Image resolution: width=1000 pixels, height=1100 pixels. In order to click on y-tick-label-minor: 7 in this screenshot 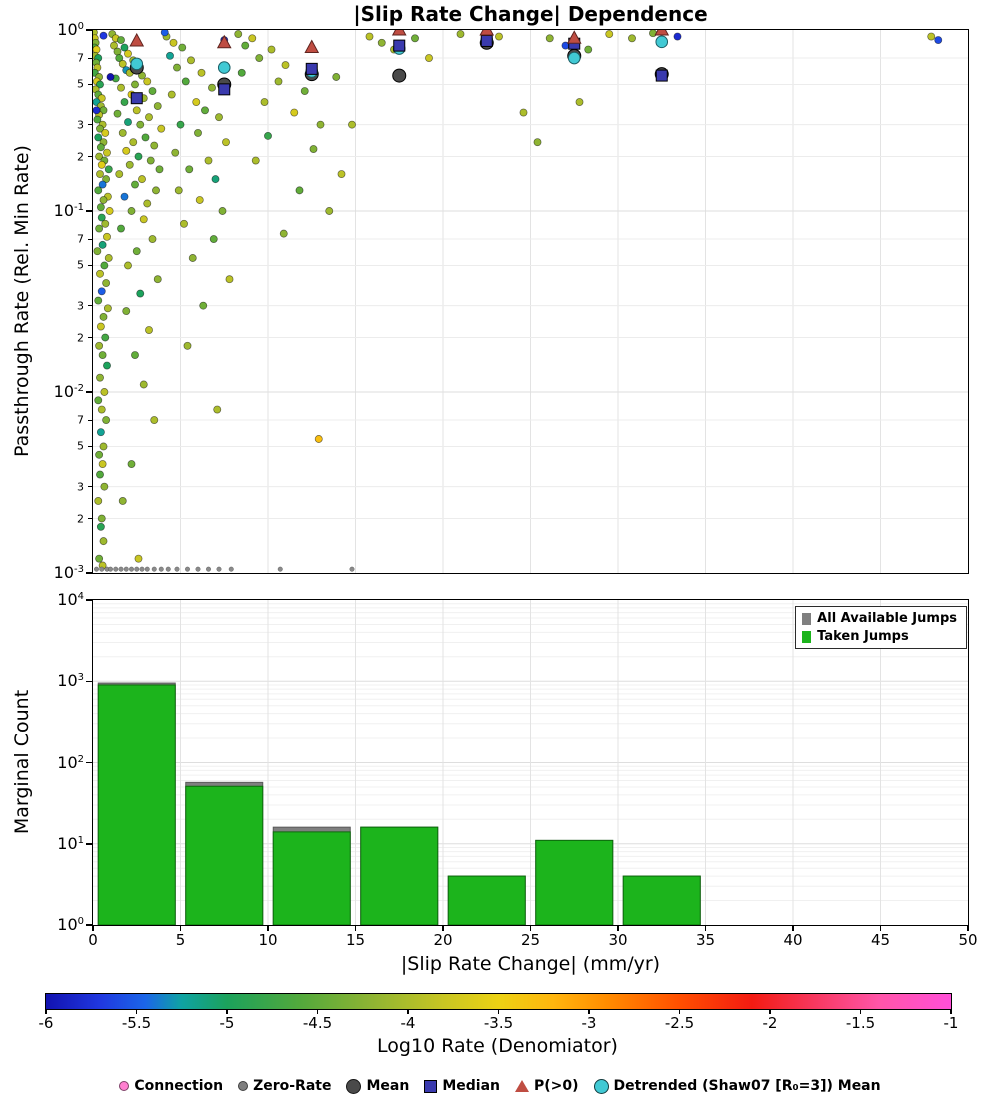, I will do `click(80, 58)`.